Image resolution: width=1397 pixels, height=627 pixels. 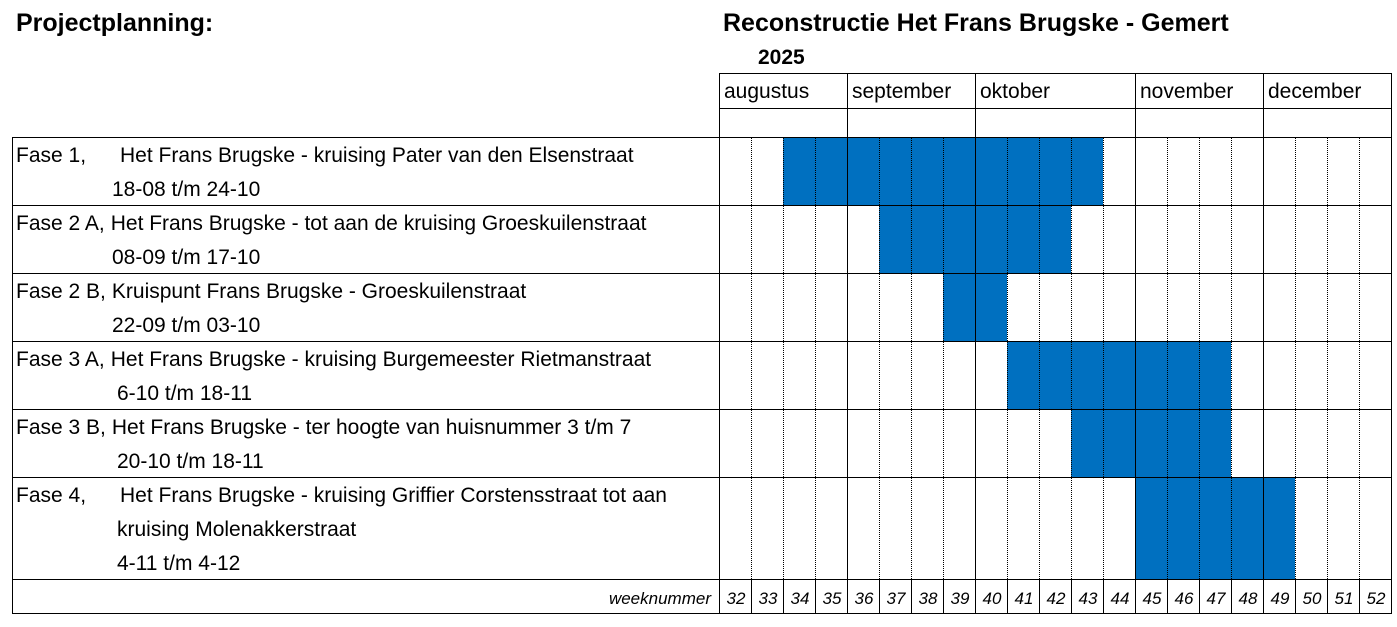 I want to click on header-mid-line, so click(x=1055, y=108).